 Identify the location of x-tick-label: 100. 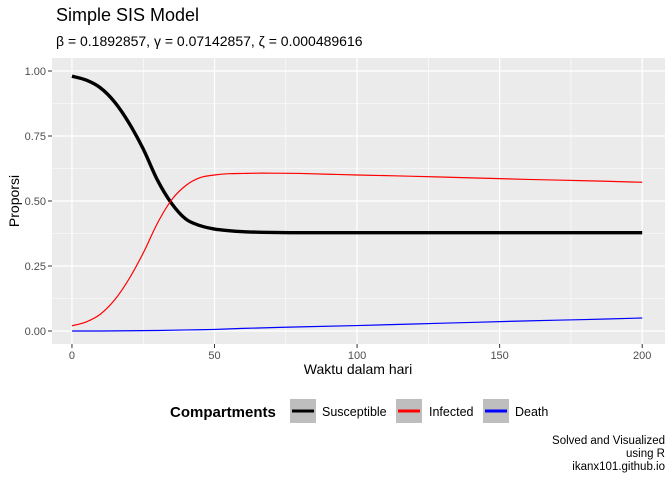
(357, 356).